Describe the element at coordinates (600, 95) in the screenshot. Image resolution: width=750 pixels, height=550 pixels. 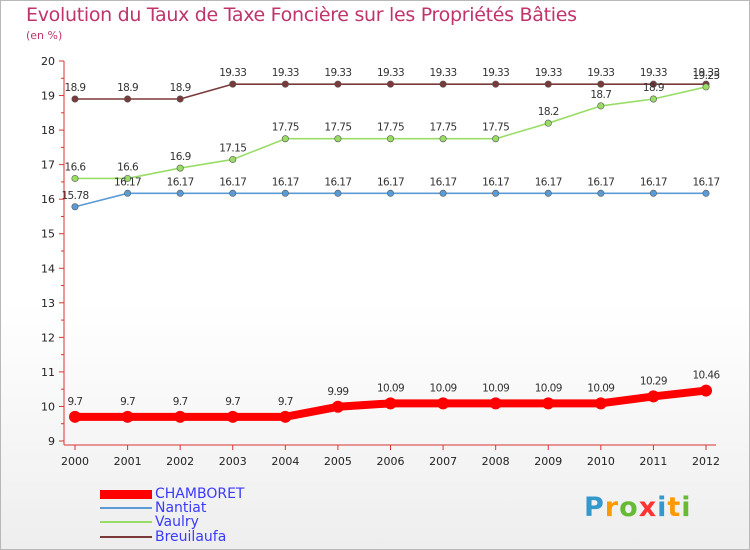
I see `data-label-vaulry: 18.7` at that location.